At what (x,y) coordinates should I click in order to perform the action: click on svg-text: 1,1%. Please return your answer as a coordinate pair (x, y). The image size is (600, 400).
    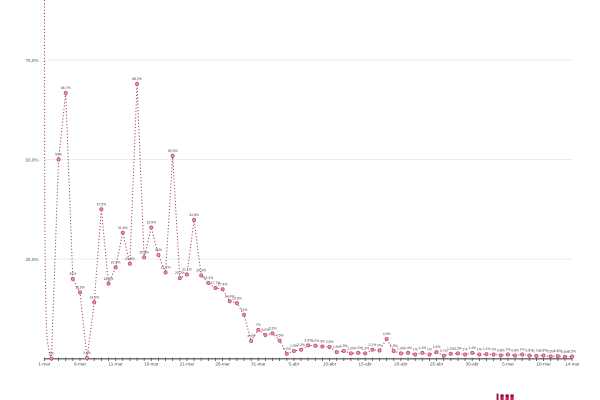
    Looking at the image, I should click on (487, 349).